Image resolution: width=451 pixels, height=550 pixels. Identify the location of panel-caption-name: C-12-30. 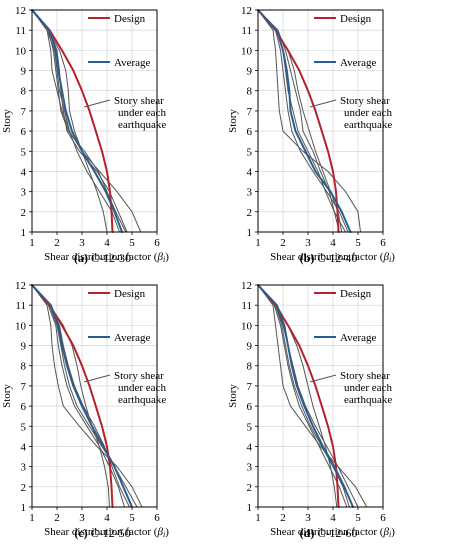
(109, 258).